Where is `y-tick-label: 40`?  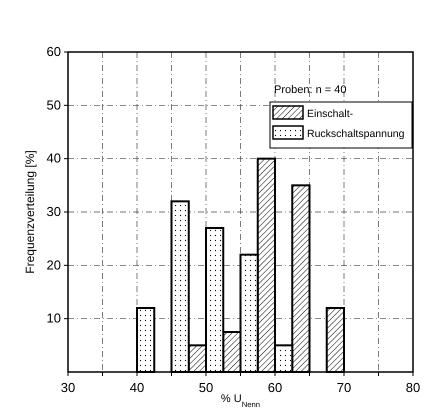 y-tick-label: 40 is located at coordinates (53, 158).